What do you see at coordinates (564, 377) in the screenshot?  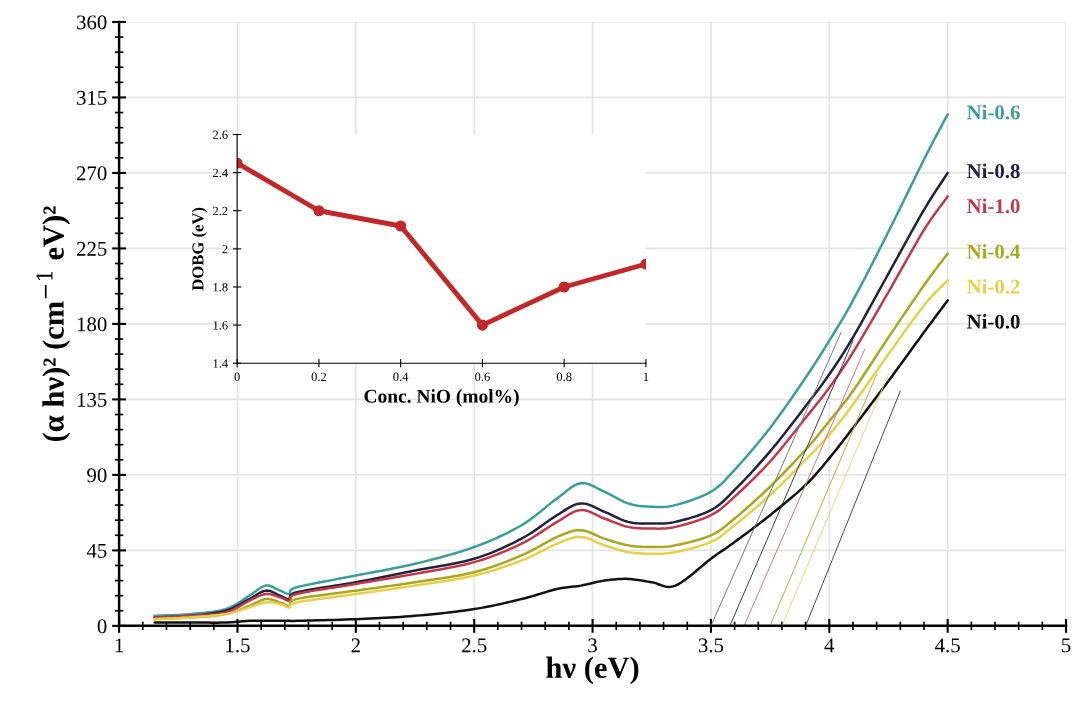 I see `x-tick-label: 0.8` at bounding box center [564, 377].